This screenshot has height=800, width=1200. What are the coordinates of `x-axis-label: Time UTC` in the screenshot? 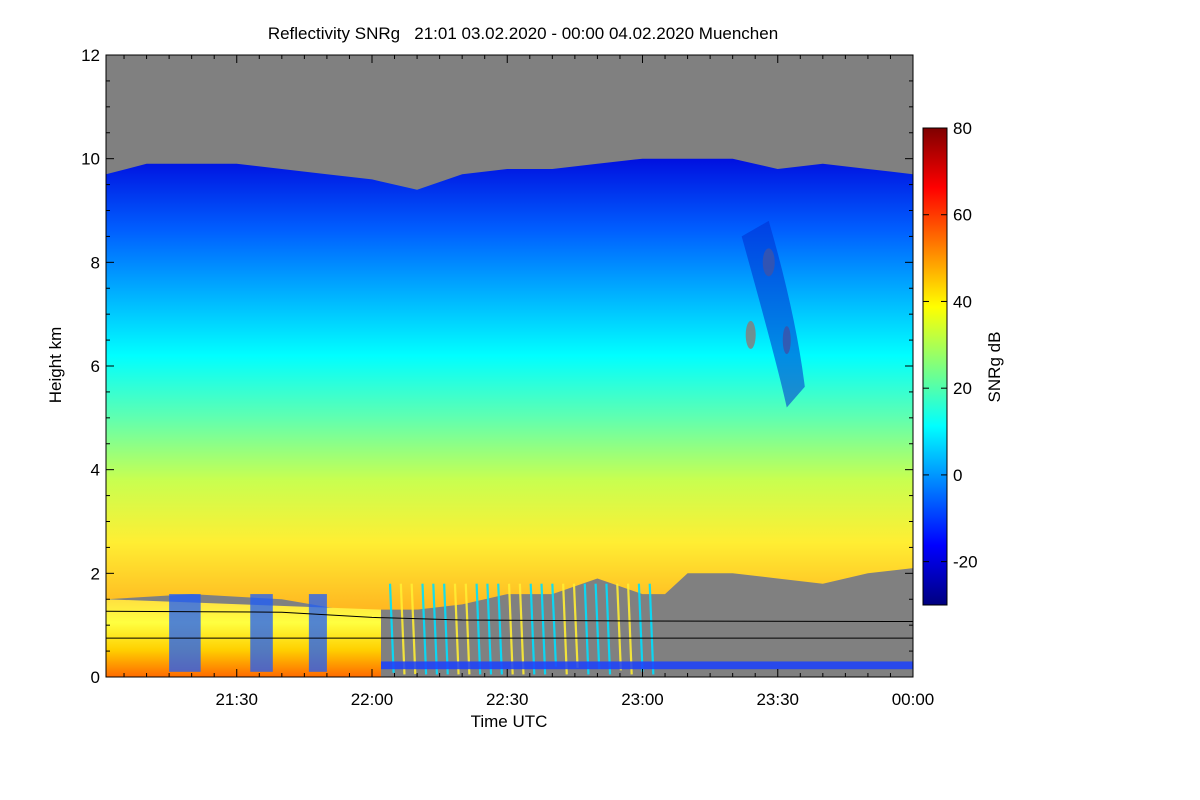 It's located at (509, 721).